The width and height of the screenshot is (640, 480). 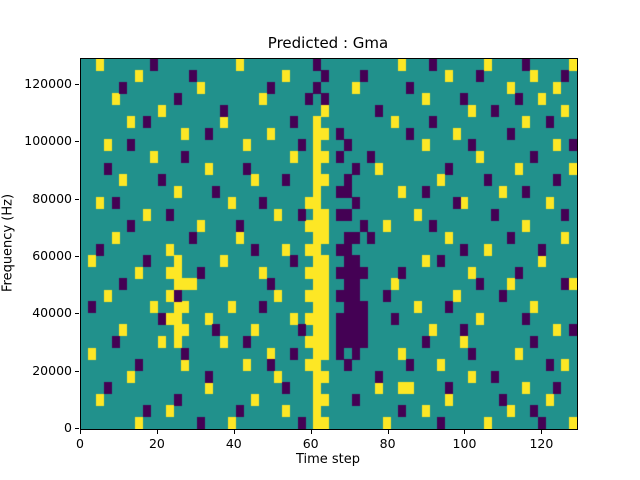 What do you see at coordinates (68, 427) in the screenshot?
I see `y-tick-label: 0` at bounding box center [68, 427].